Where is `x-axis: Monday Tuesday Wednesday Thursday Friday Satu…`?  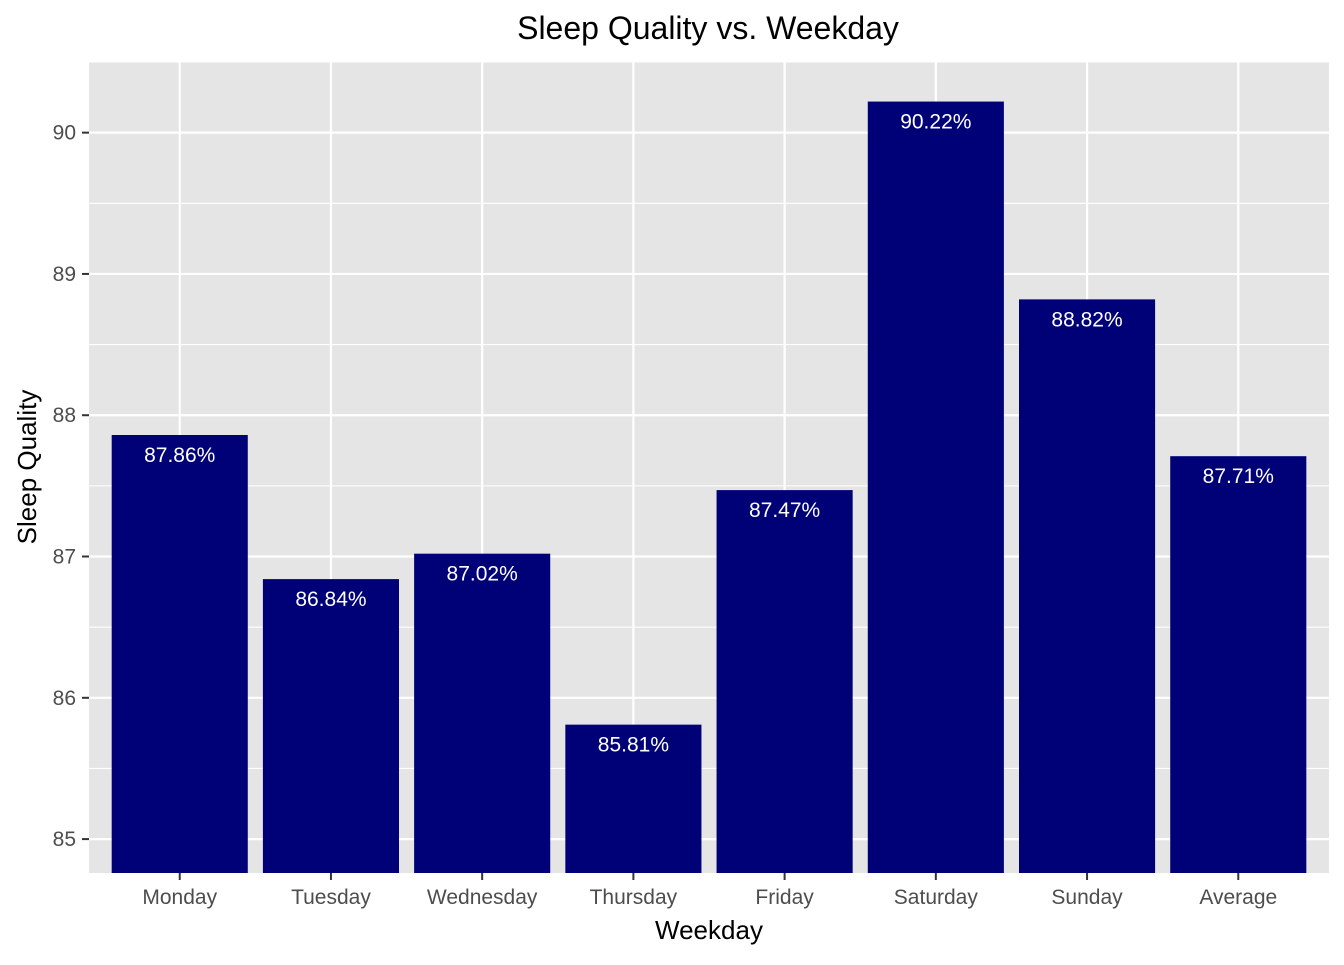 x-axis: Monday Tuesday Wednesday Thursday Friday Satu… is located at coordinates (709, 891).